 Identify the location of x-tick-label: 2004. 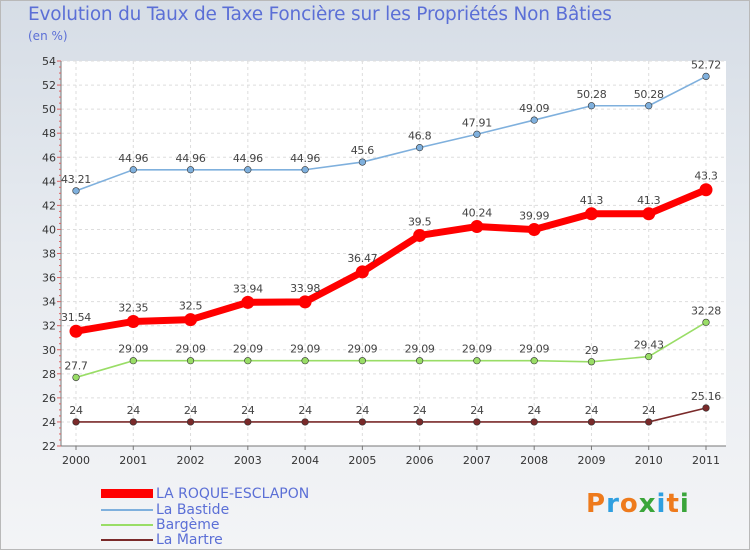
(305, 460).